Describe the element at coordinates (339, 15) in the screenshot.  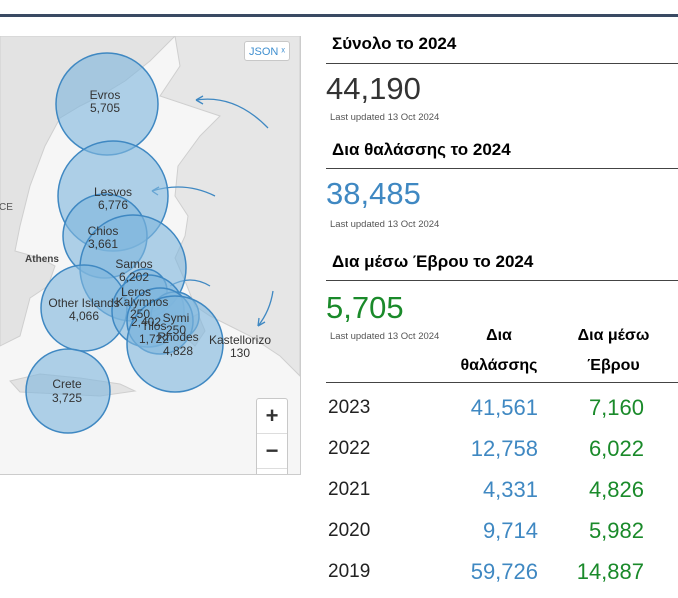
I see `top-divider` at that location.